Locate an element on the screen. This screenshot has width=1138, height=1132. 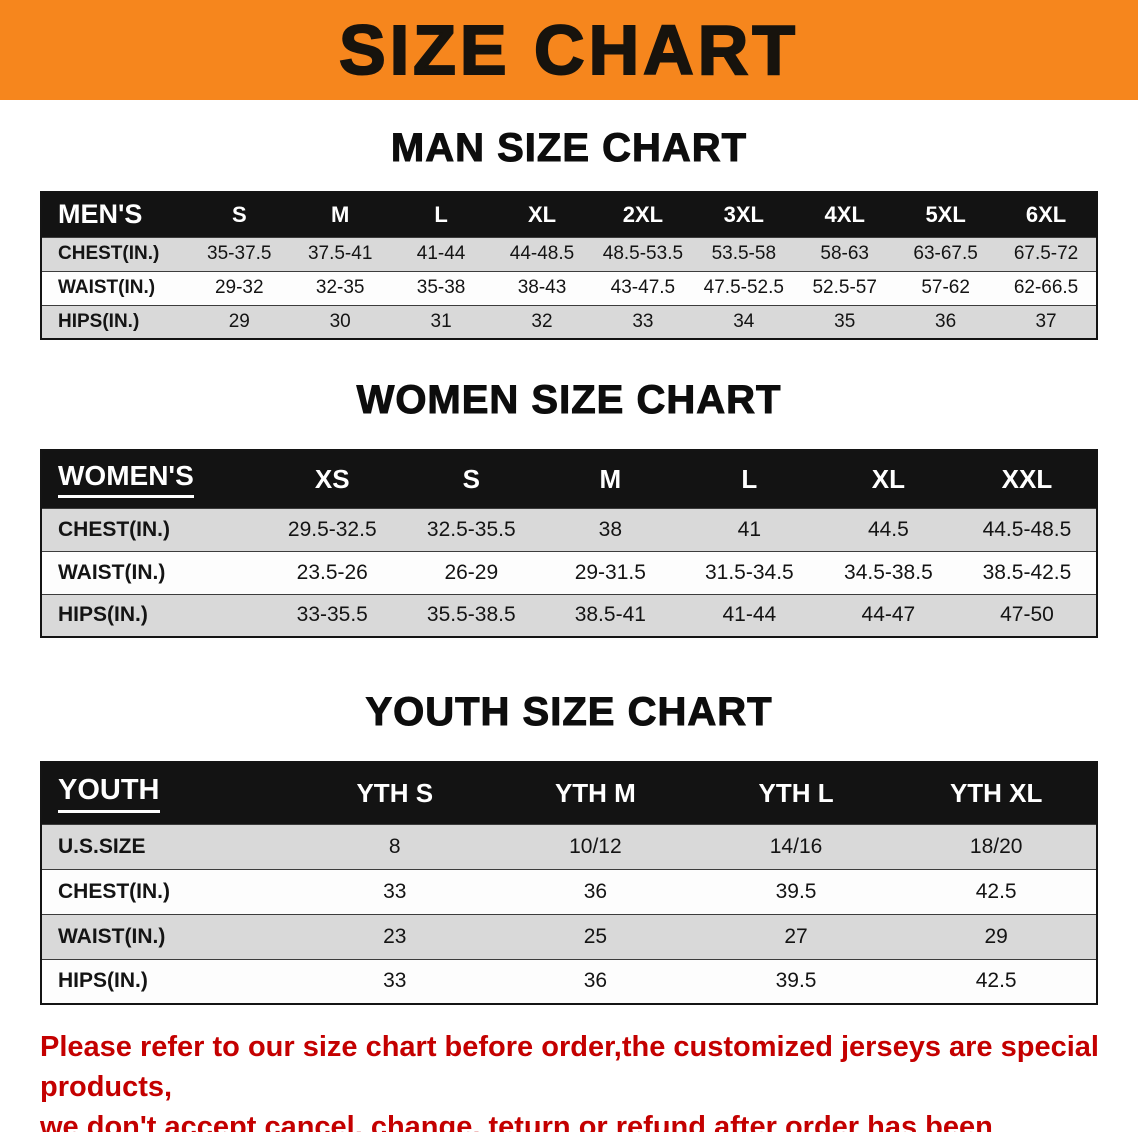
column-header: 4XL is located at coordinates (844, 214).